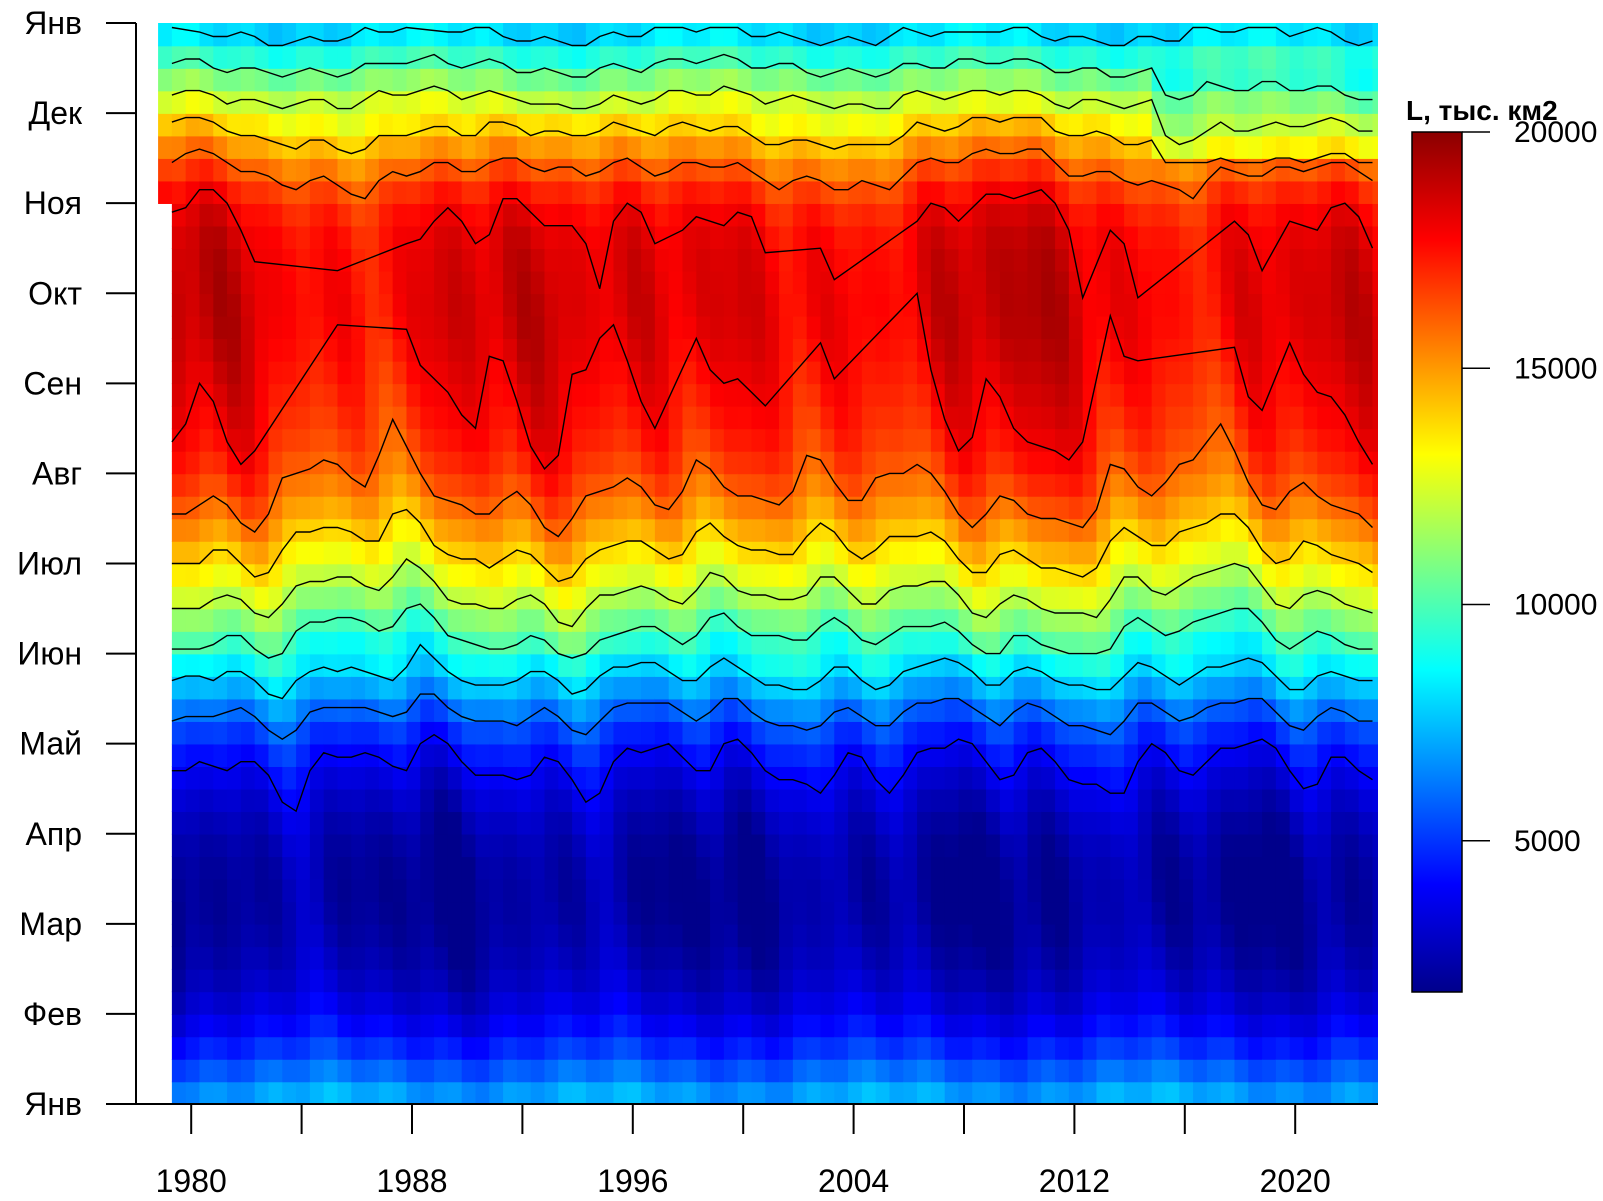 The width and height of the screenshot is (1603, 1201). What do you see at coordinates (50, 924) in the screenshot?
I see `y-tick-label: Мар` at bounding box center [50, 924].